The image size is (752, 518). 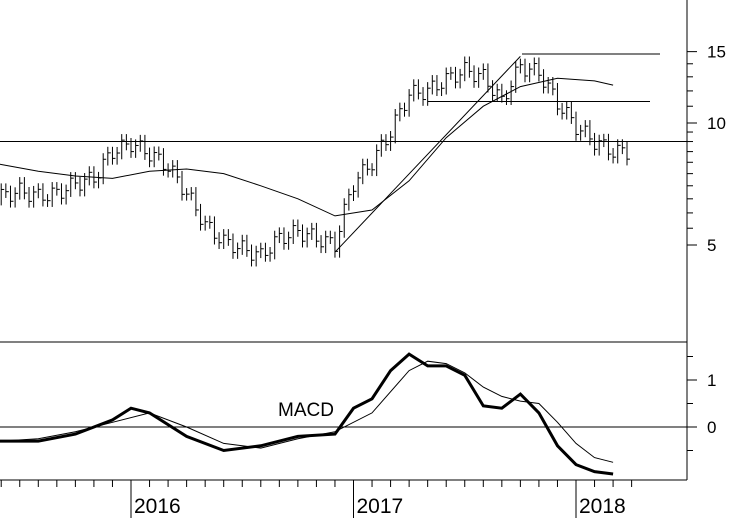 What do you see at coordinates (701, 403) in the screenshot?
I see `macd-y-axis: 10` at bounding box center [701, 403].